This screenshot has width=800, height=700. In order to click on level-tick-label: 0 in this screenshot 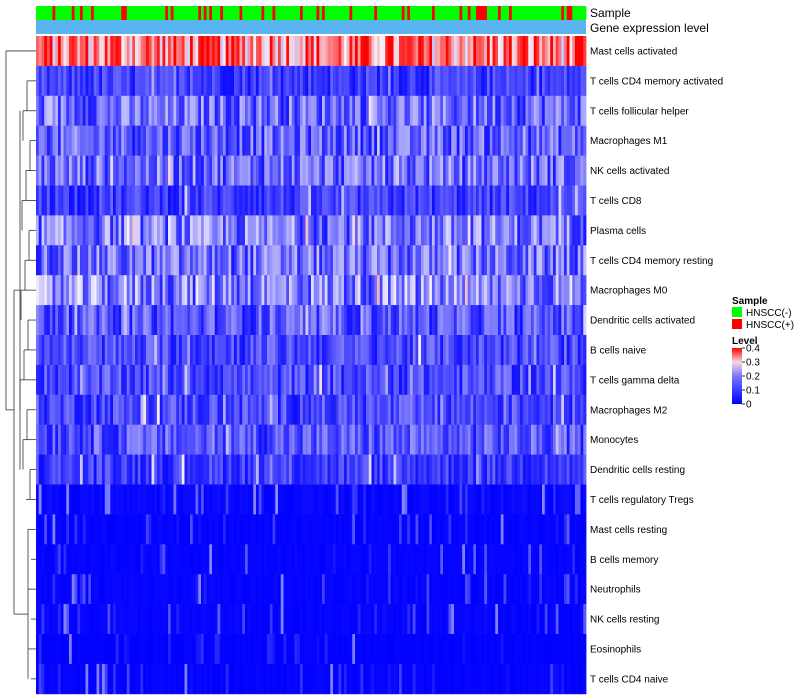, I will do `click(749, 405)`.